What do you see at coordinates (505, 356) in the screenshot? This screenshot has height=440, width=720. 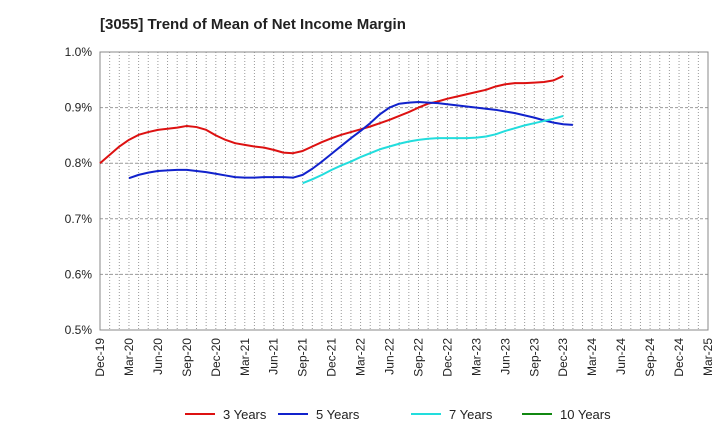 I see `x-tick-label: Jun-23` at bounding box center [505, 356].